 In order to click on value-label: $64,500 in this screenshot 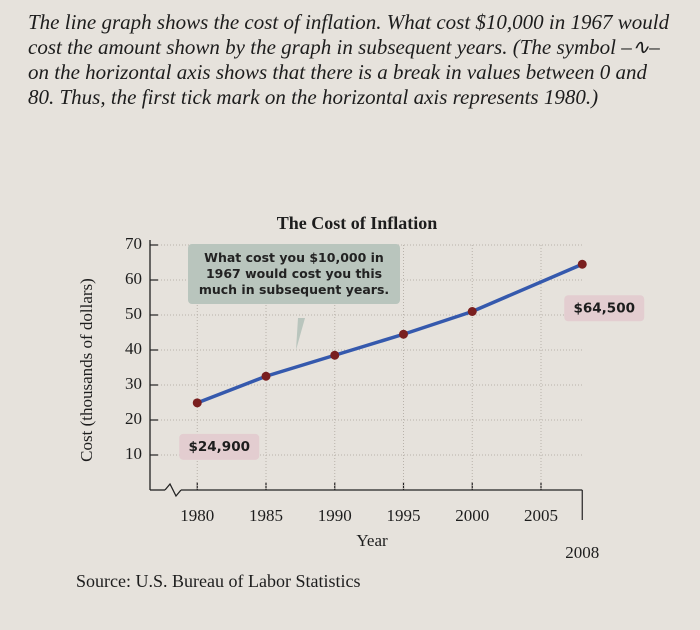, I will do `click(605, 308)`.